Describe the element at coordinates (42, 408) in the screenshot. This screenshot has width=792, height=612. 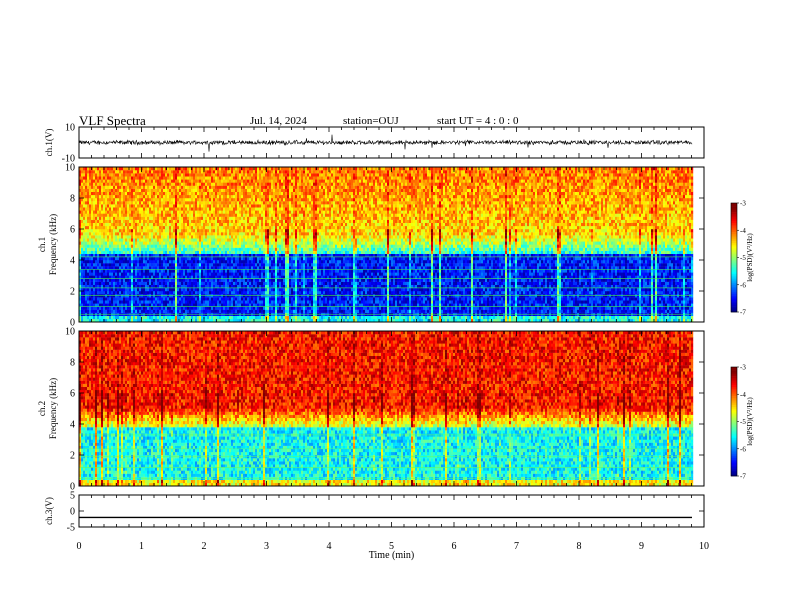
I see `ch2-spectrogram-channel-label: ch.2` at that location.